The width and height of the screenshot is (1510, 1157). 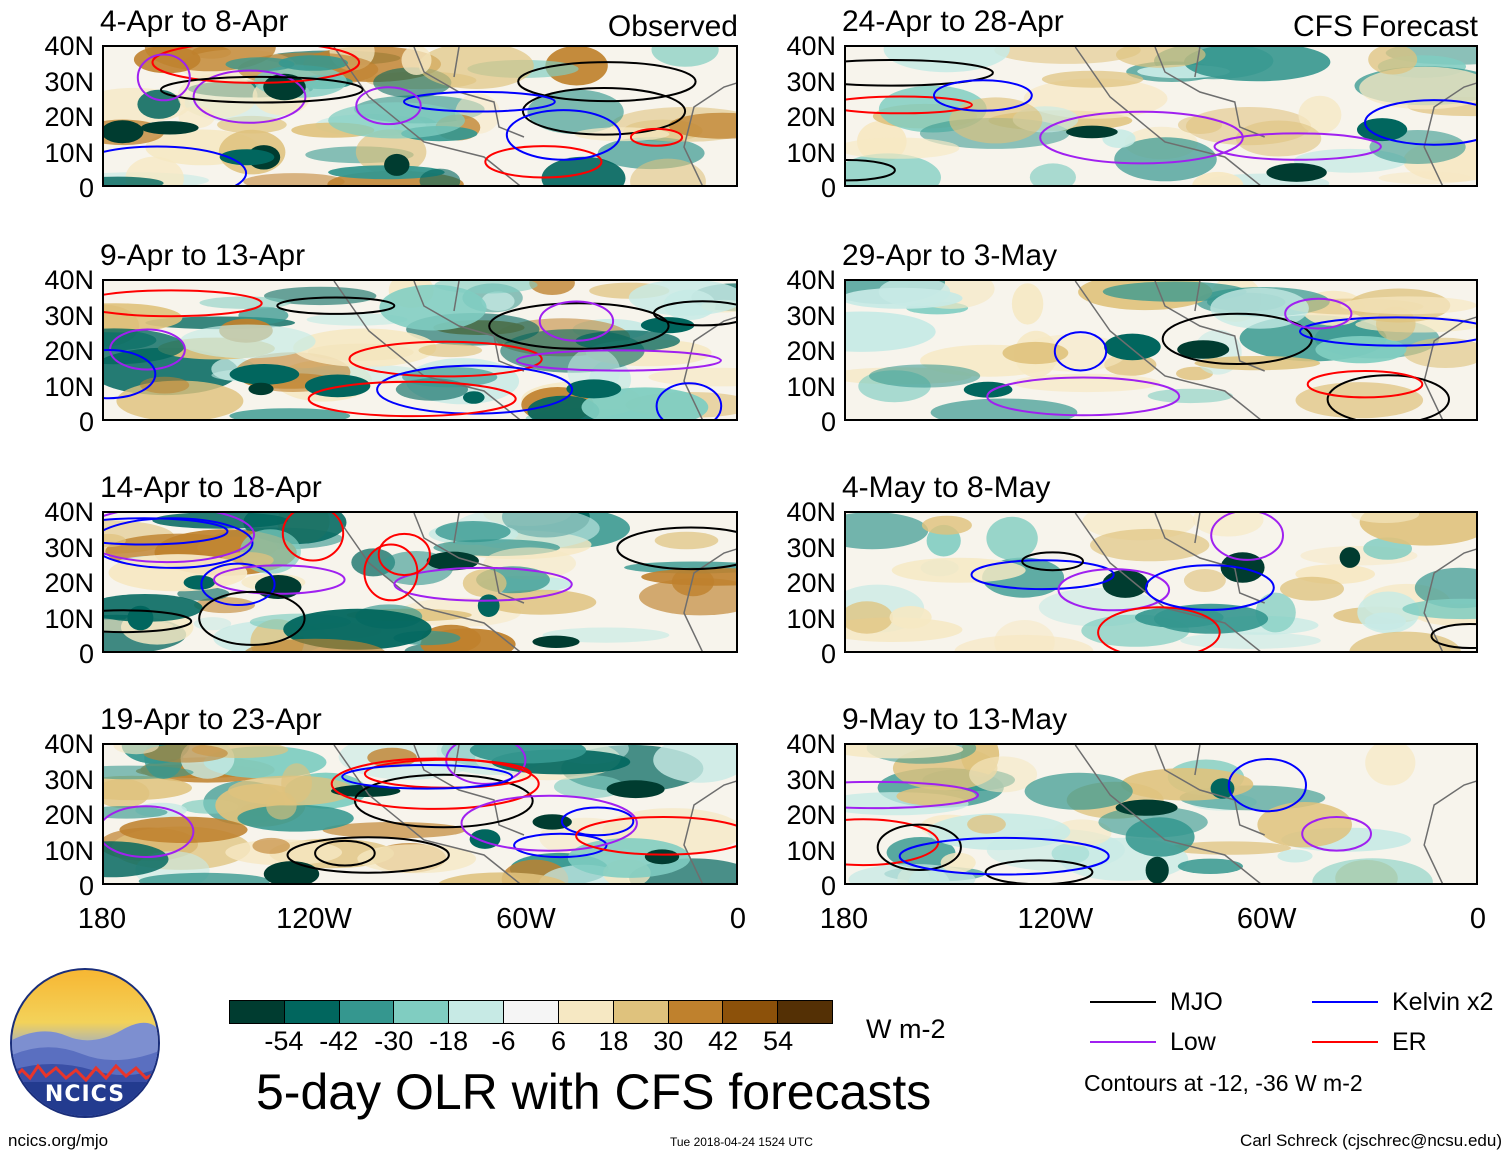 I want to click on colorbar-tick-label: -54, so click(x=284, y=1041).